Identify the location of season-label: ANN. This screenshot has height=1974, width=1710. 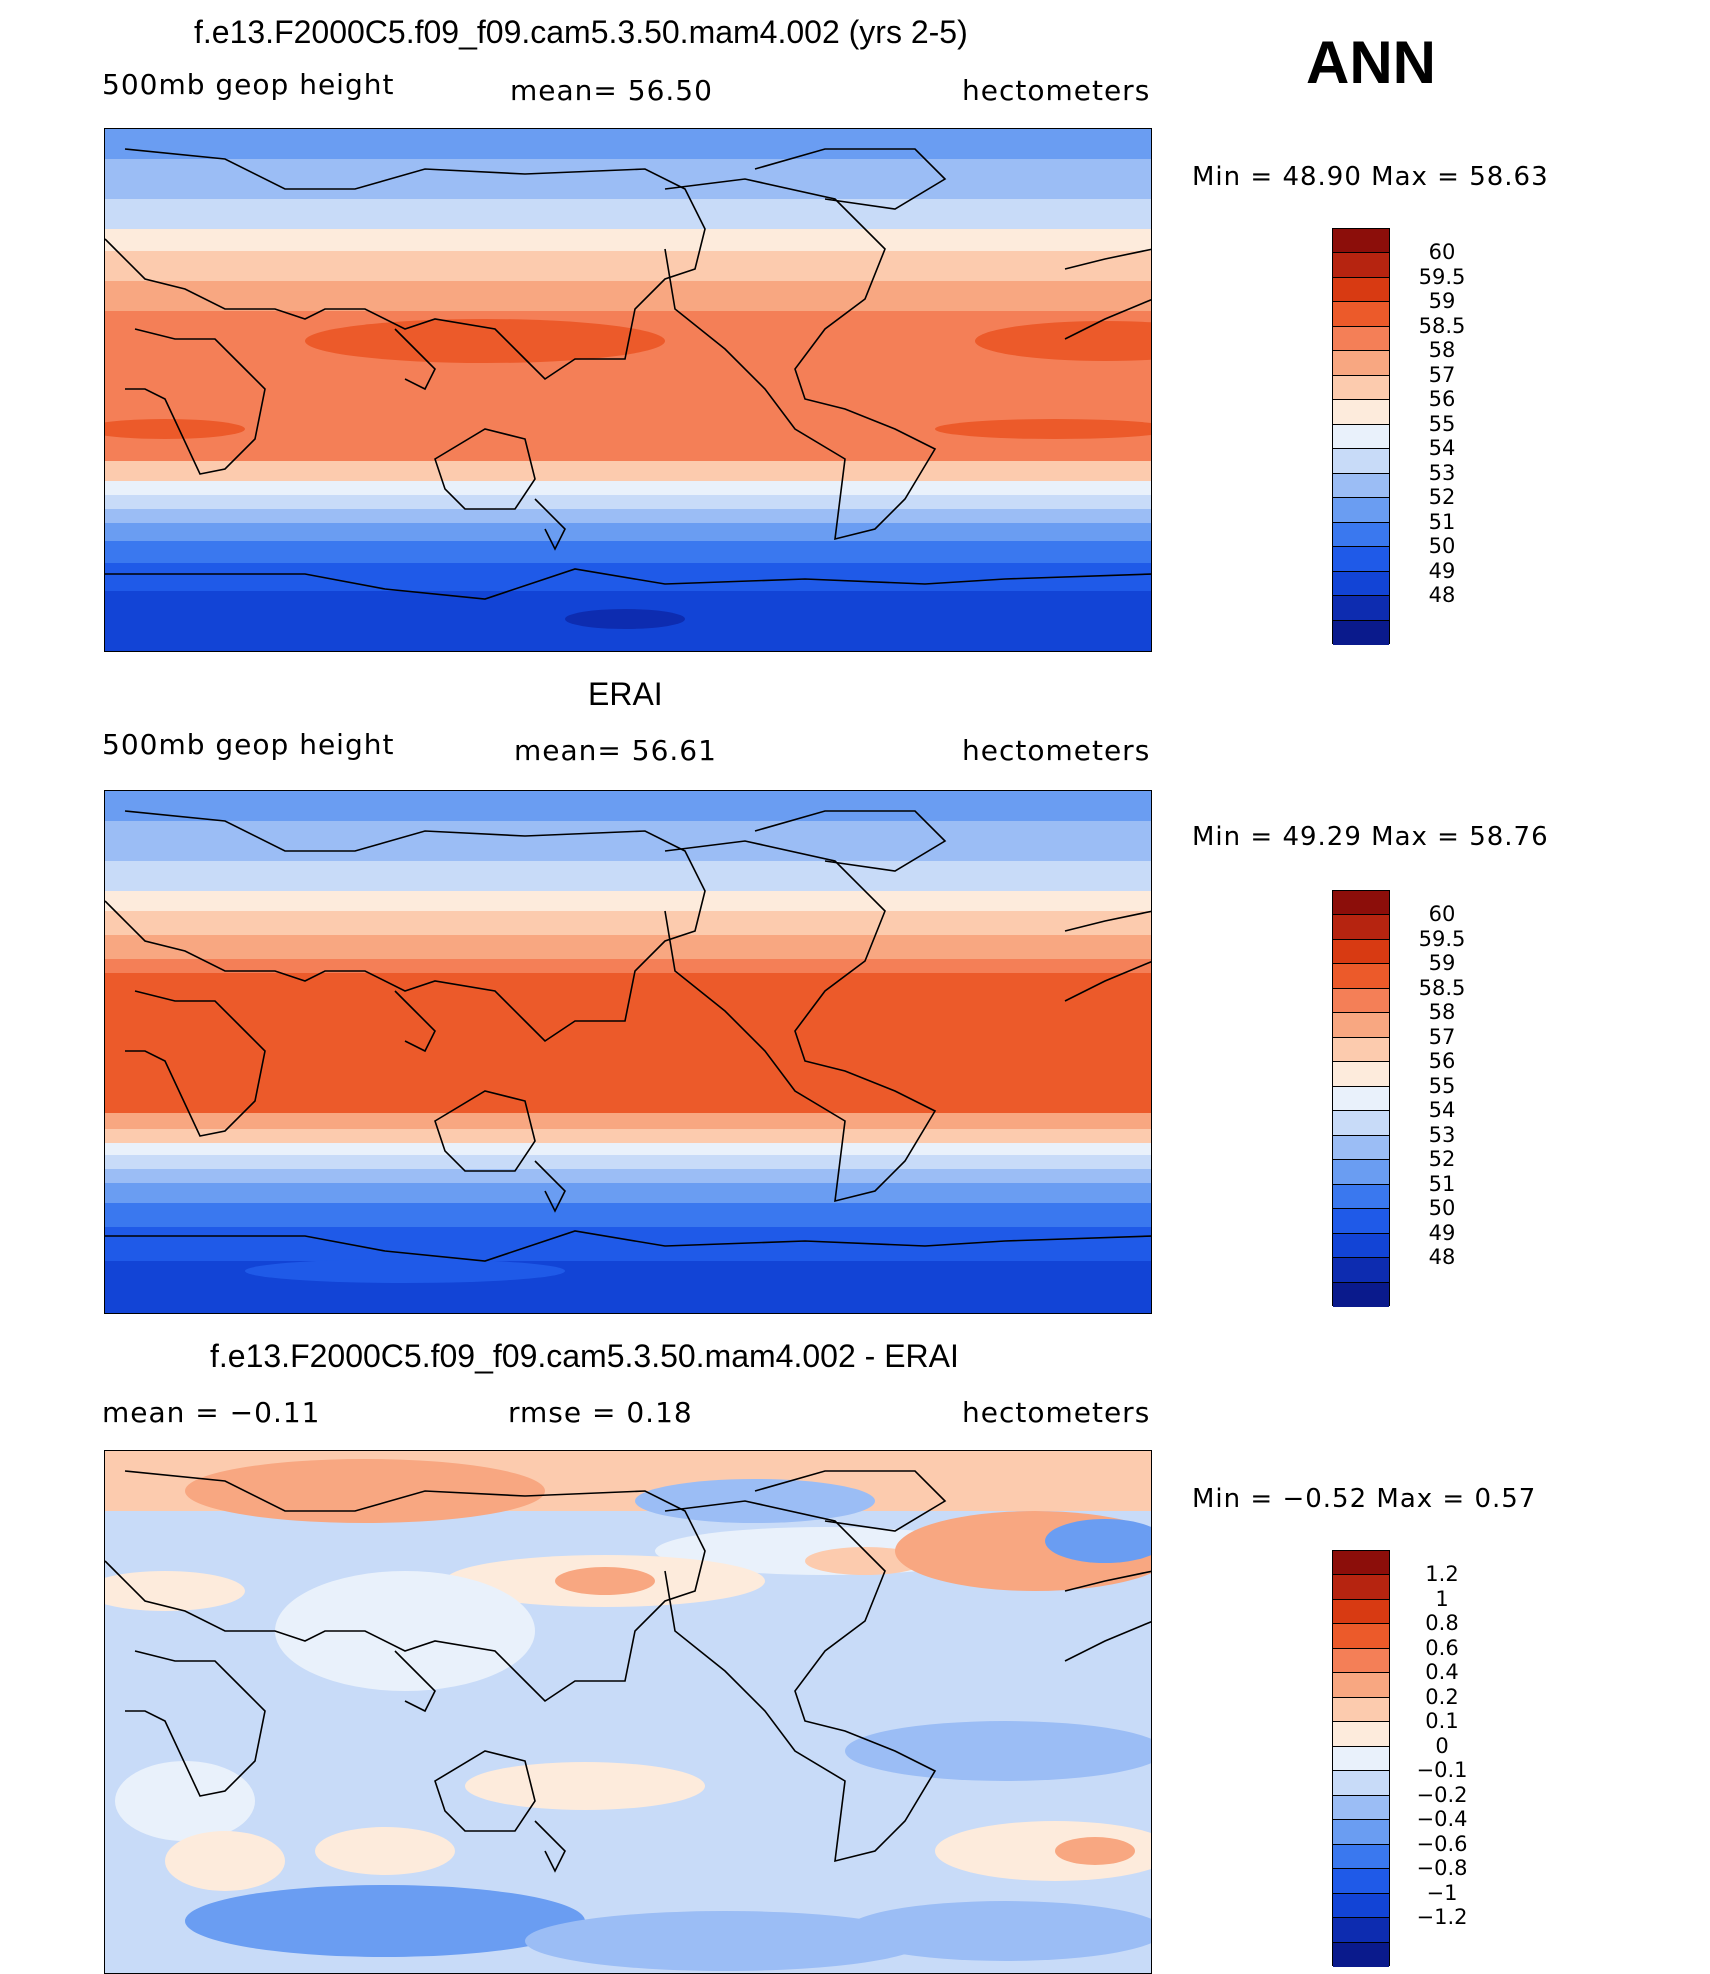
(1371, 62).